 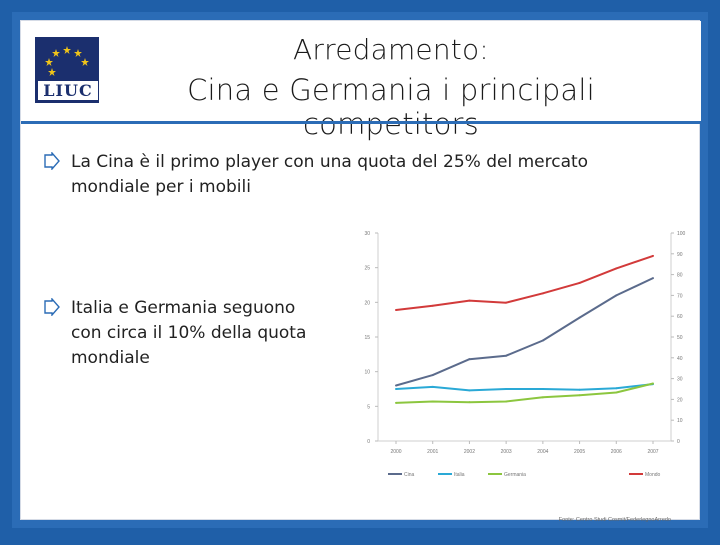 What do you see at coordinates (391, 49) in the screenshot?
I see `slide-title-line1: Arredamento:` at bounding box center [391, 49].